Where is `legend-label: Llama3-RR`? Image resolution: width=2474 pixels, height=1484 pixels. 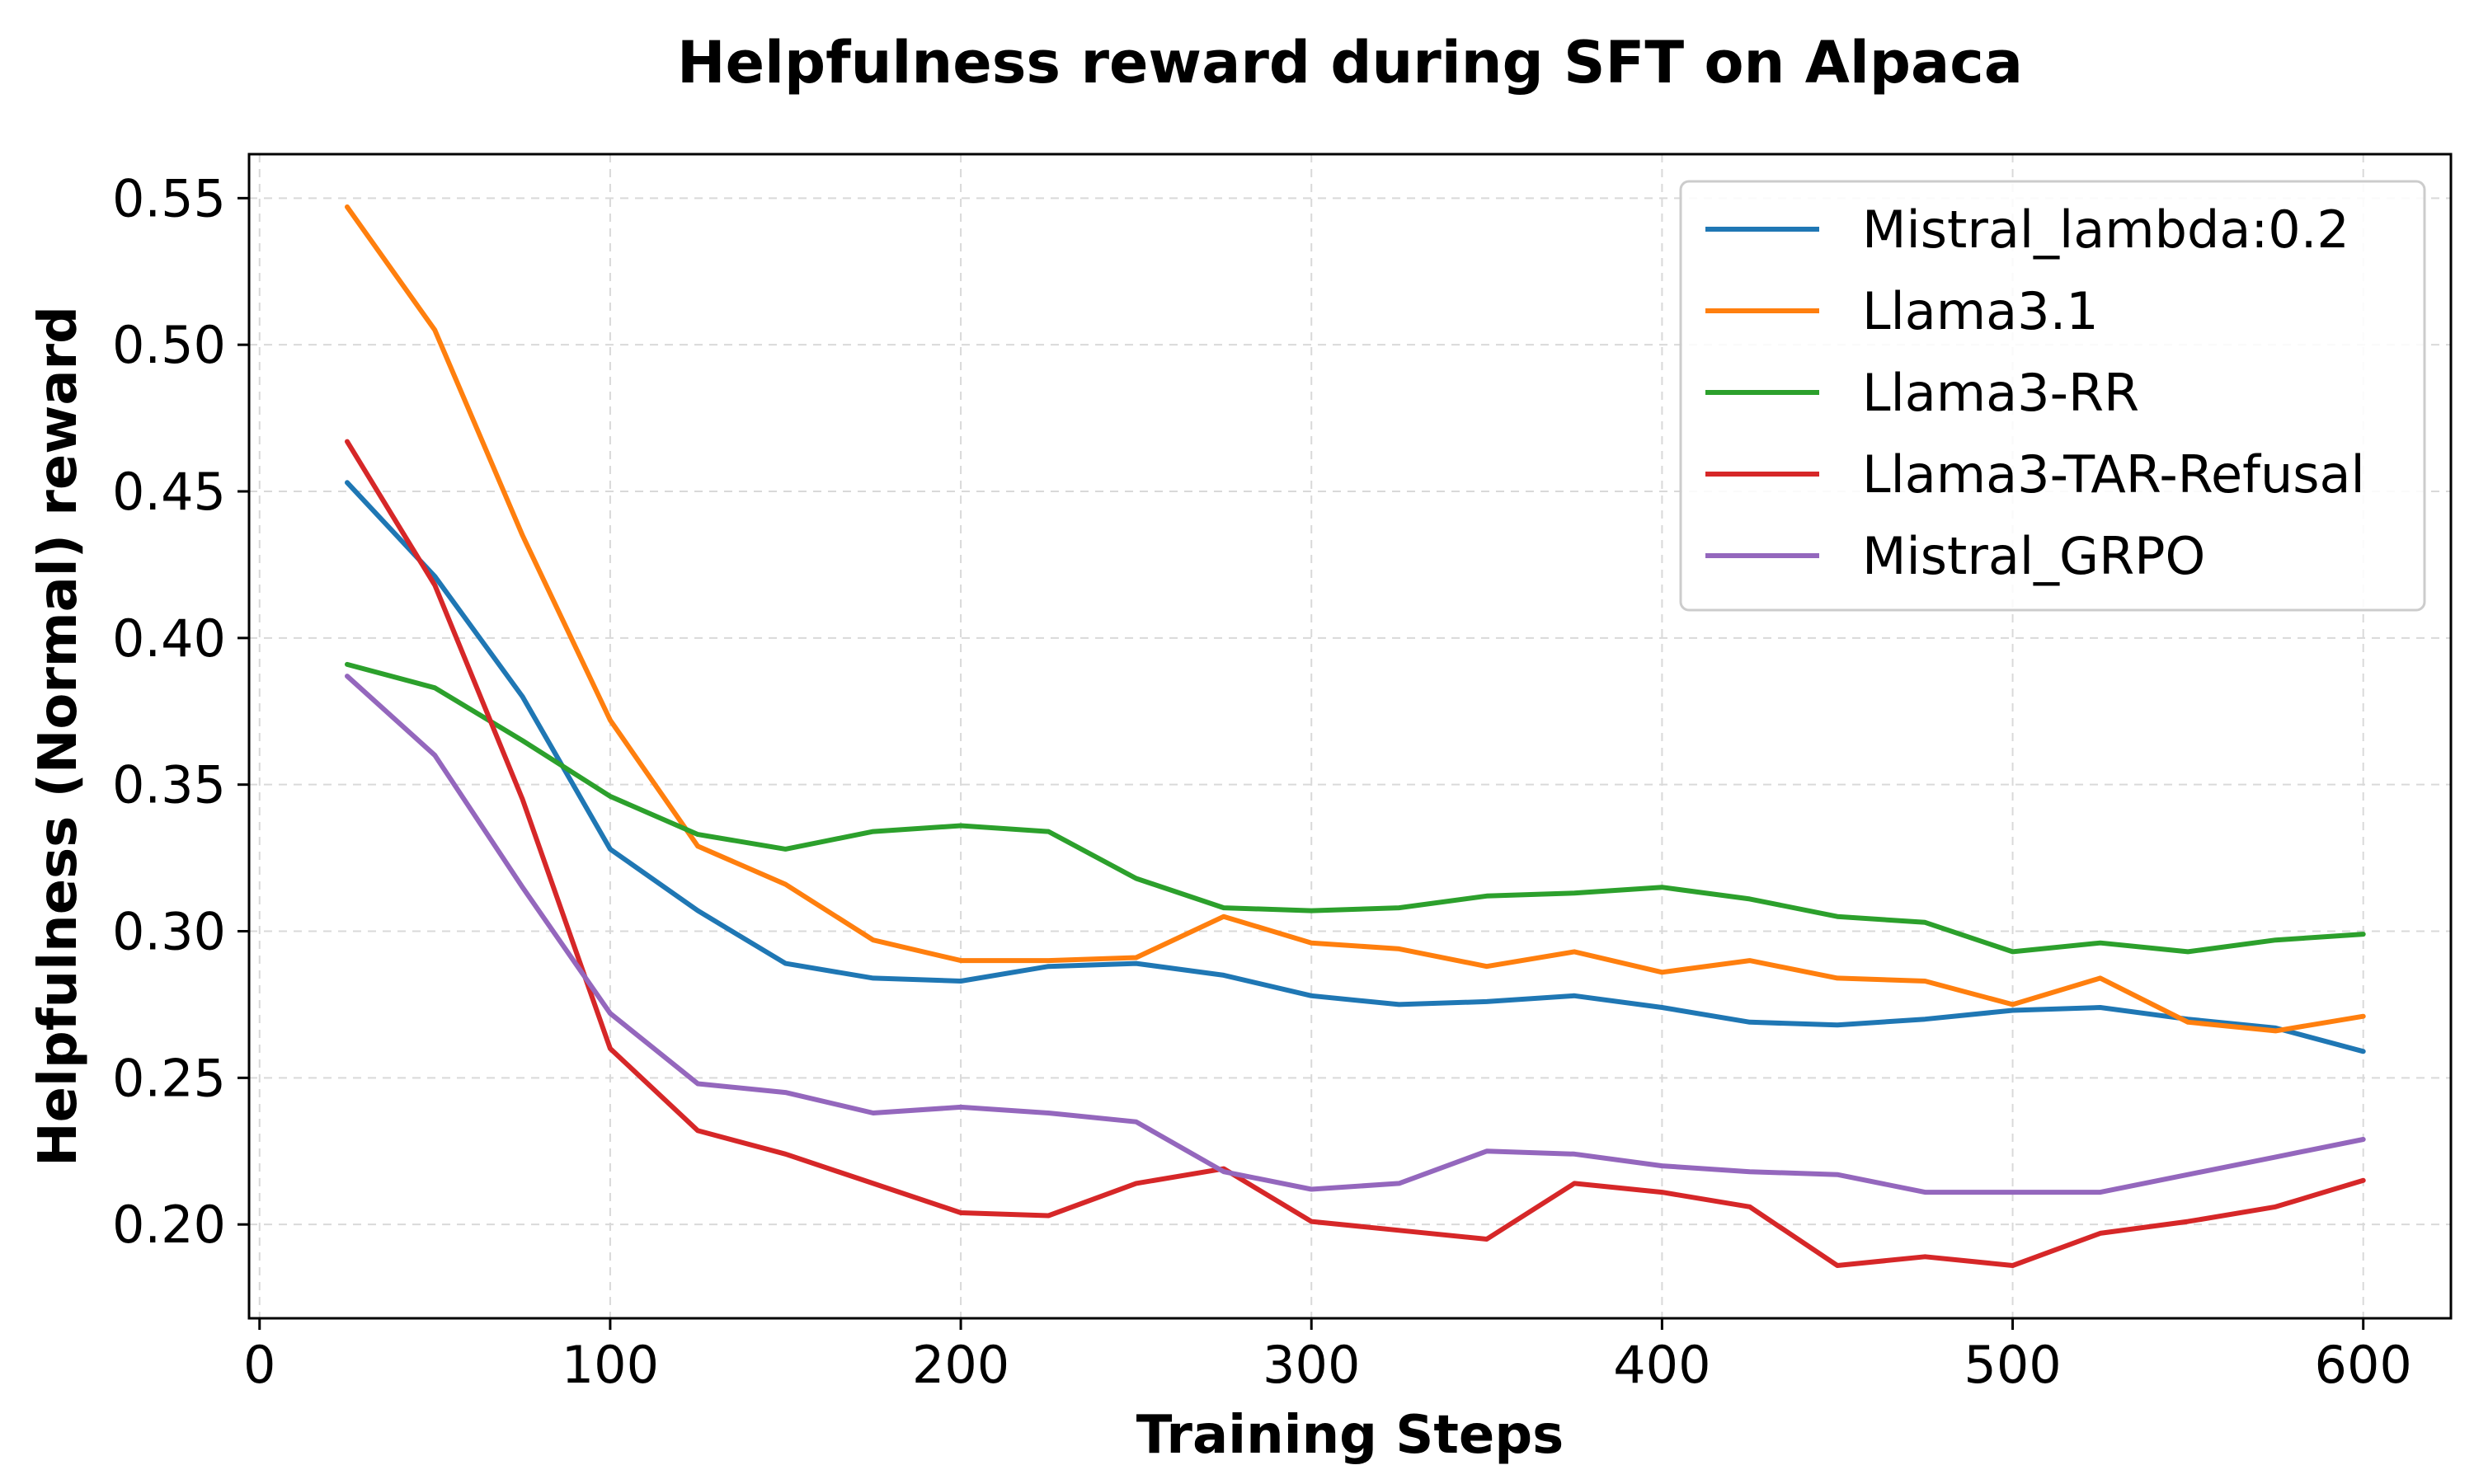
legend-label: Llama3-RR is located at coordinates (2000, 393).